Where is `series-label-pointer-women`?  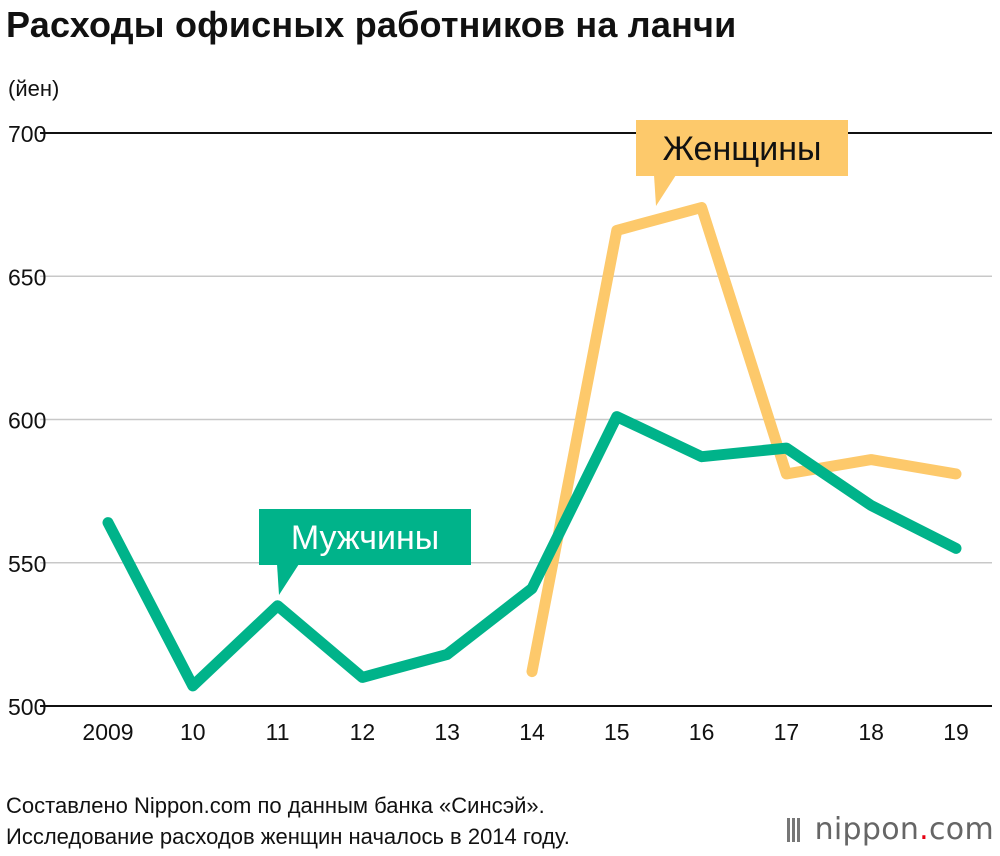 series-label-pointer-women is located at coordinates (665, 190).